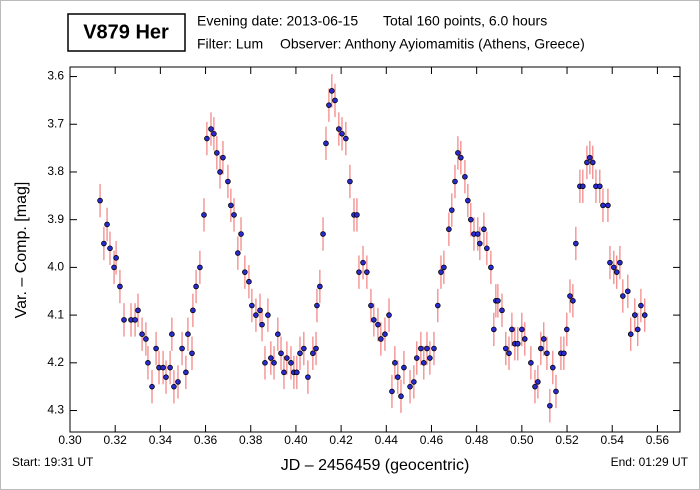 This screenshot has height=490, width=700. Describe the element at coordinates (375, 465) in the screenshot. I see `x-axis-label: JD – 2456459 (geocentric)` at that location.